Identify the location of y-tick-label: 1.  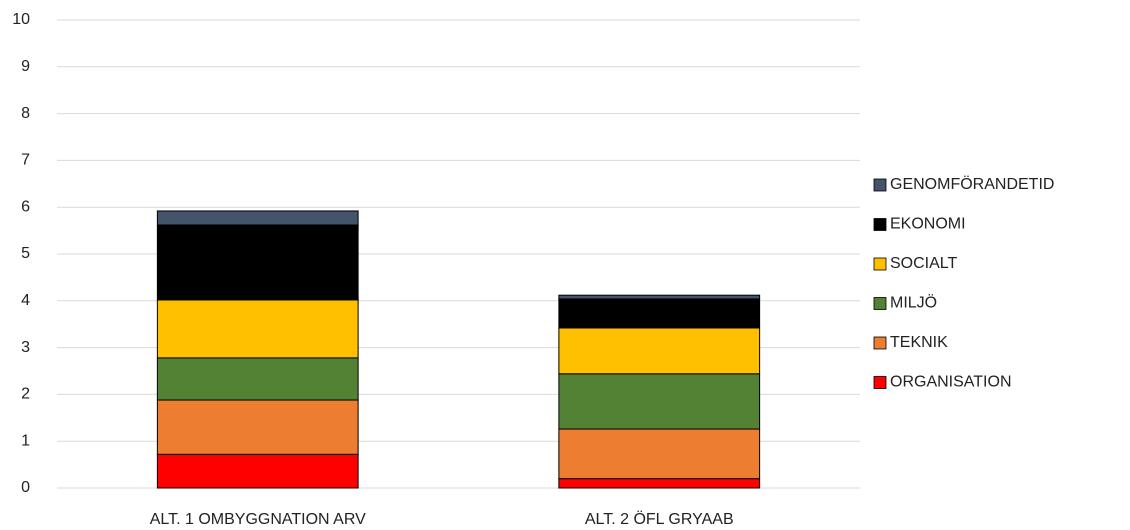
(25, 440).